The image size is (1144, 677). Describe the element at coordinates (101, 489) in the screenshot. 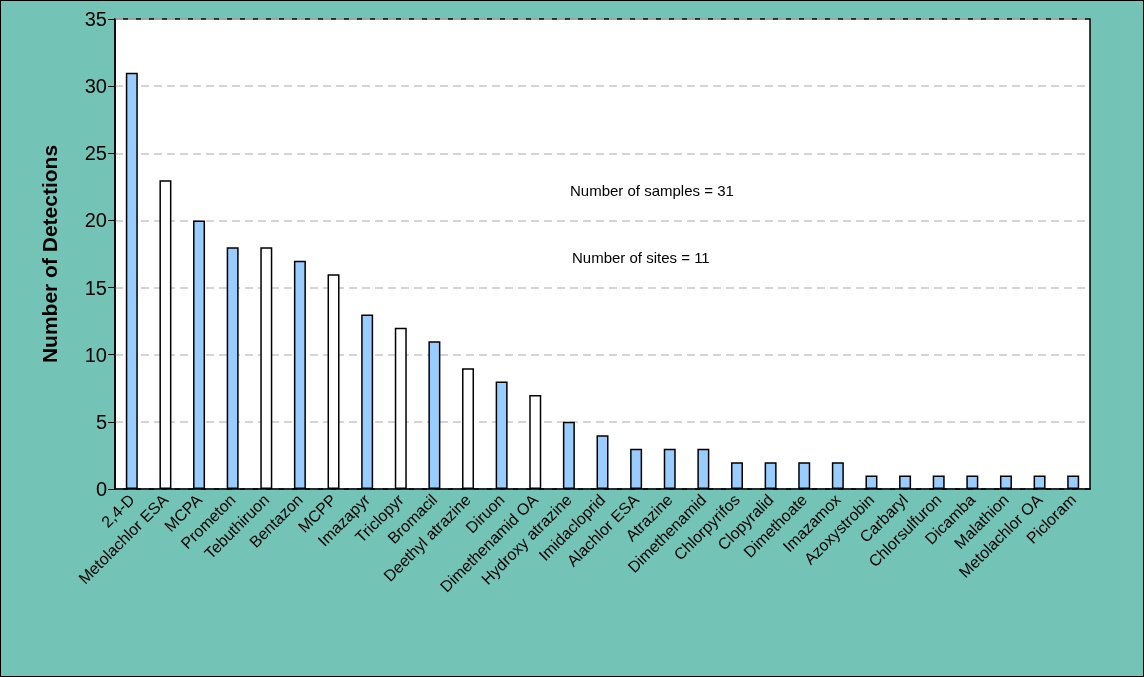

I see `y-tick-label: 0` at that location.